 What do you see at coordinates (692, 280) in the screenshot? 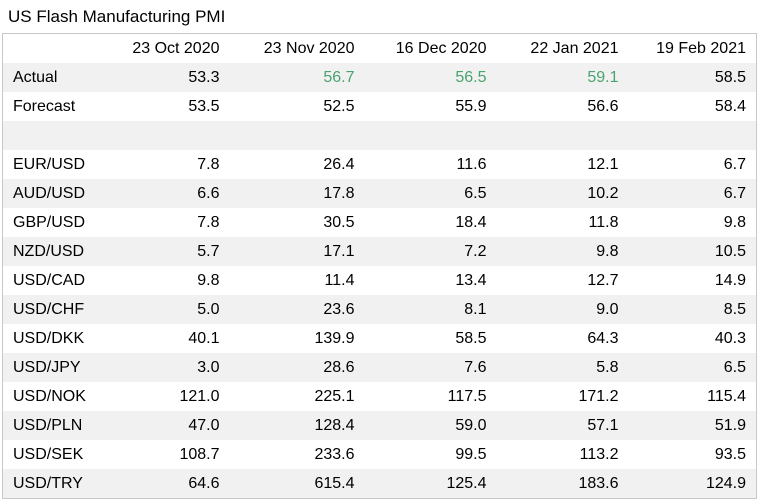
I see `table-cell: 14.9` at bounding box center [692, 280].